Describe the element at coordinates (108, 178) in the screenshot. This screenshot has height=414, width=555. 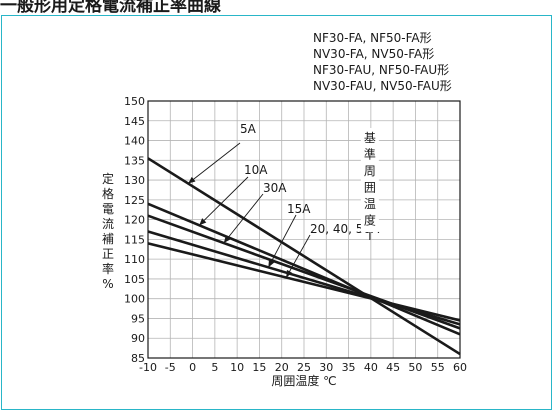
I see `y-axis-title-char: 定` at that location.